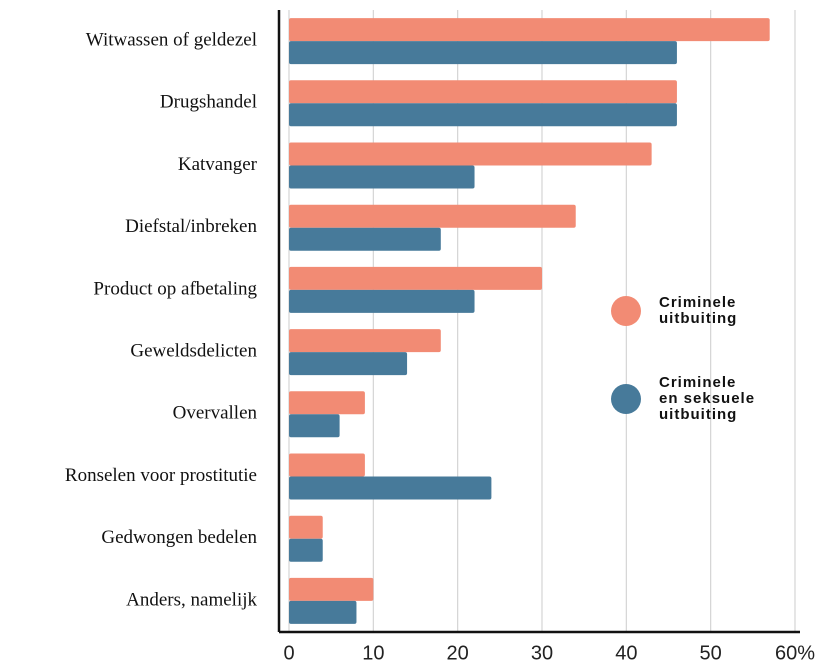 The height and width of the screenshot is (665, 823). I want to click on y-tick-label: Overvallen, so click(215, 413).